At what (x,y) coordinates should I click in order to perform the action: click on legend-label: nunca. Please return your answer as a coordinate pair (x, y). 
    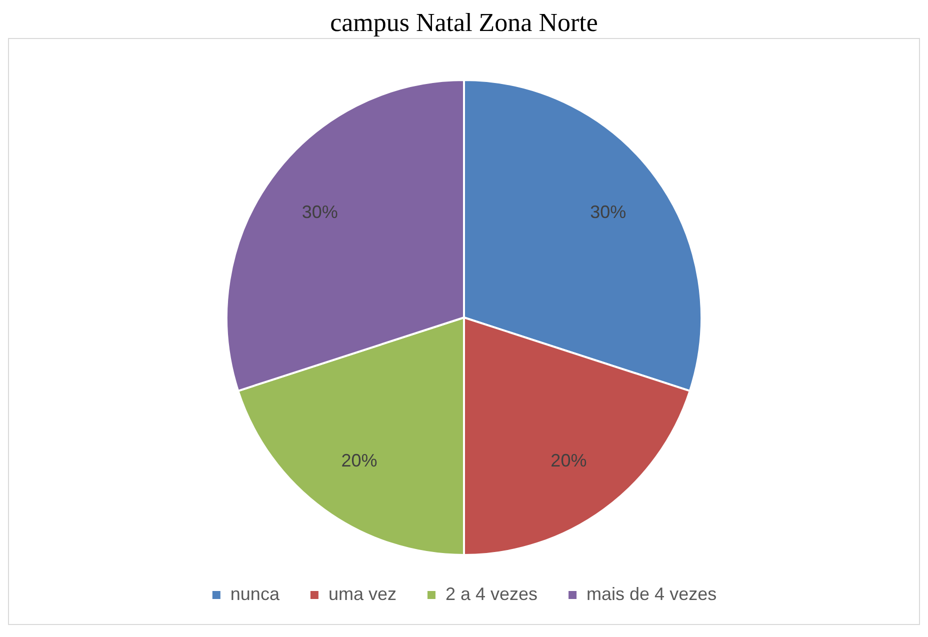
    Looking at the image, I should click on (255, 594).